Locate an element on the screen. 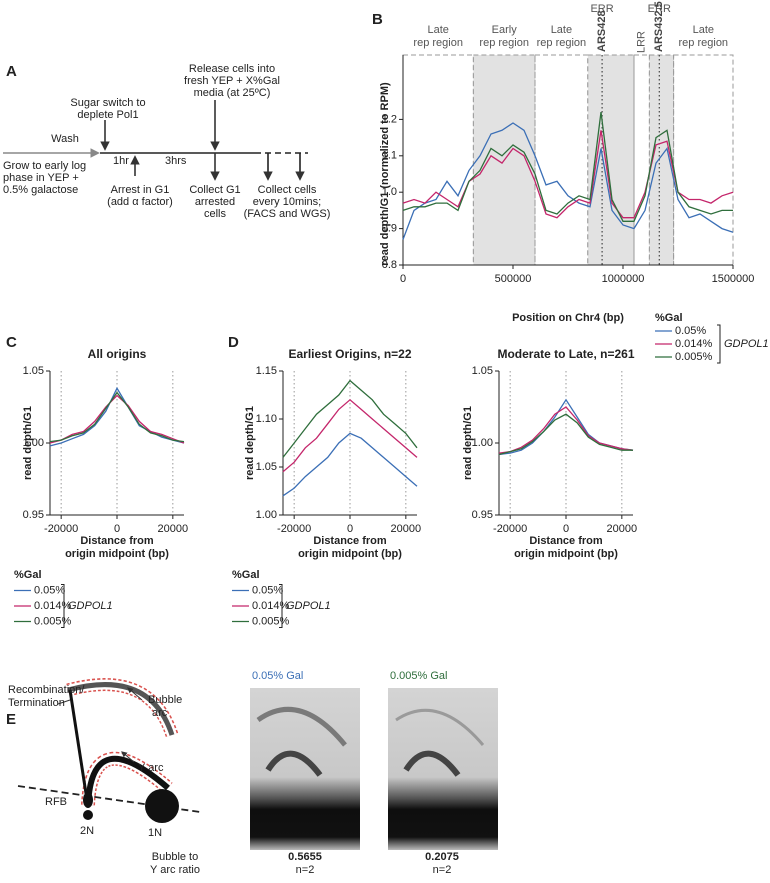 The height and width of the screenshot is (883, 770). one-n-spot is located at coordinates (162, 806).